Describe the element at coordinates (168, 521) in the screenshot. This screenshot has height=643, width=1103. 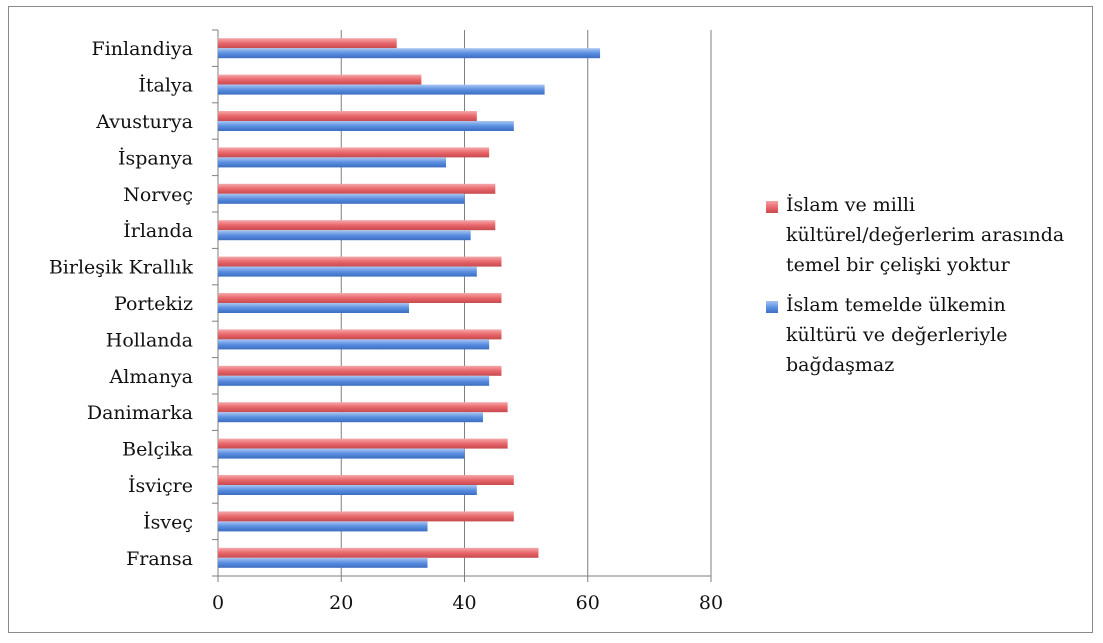
I see `y-category-label: İsveç` at that location.